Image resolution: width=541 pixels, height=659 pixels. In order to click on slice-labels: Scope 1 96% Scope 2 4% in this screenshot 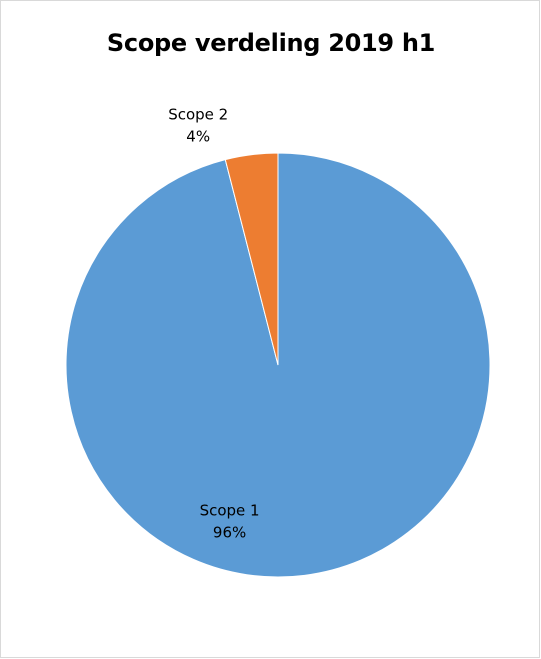, I will do `click(213, 323)`.